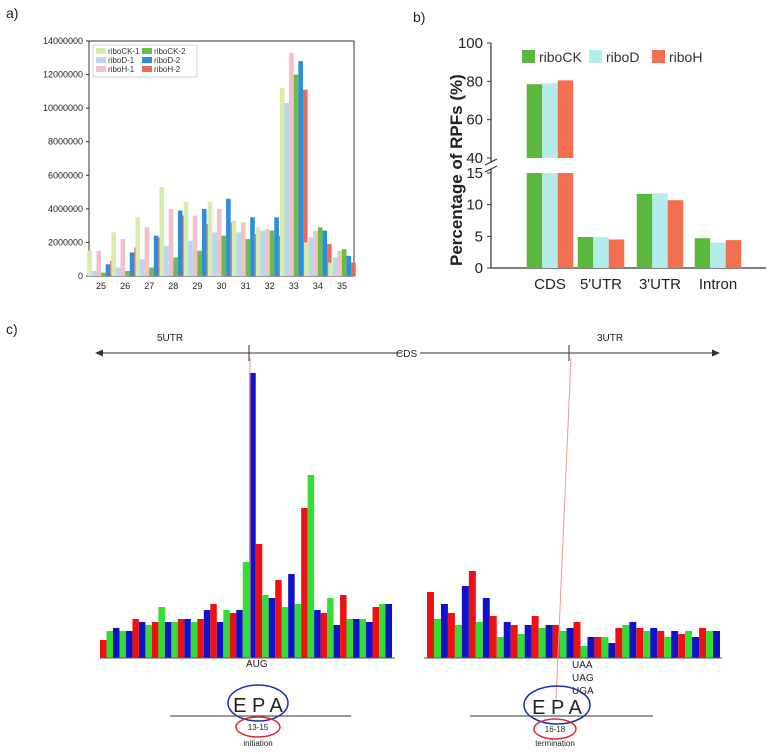 Image resolution: width=772 pixels, height=754 pixels. What do you see at coordinates (660, 284) in the screenshot?
I see `x-tick-label: 3'UTR` at bounding box center [660, 284].